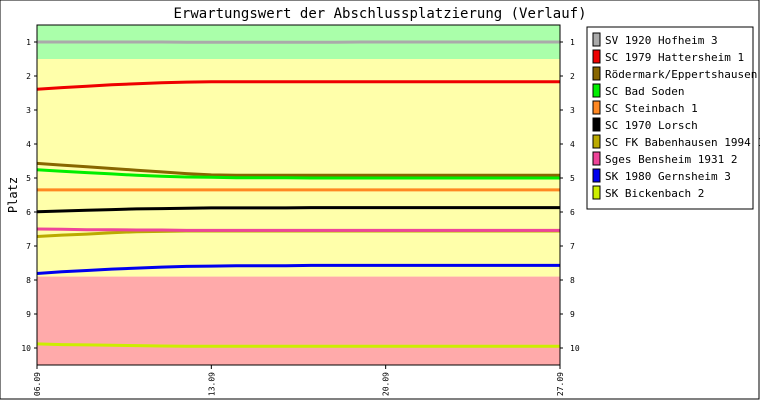 The height and width of the screenshot is (400, 760). What do you see at coordinates (572, 280) in the screenshot?
I see `y-tick-label-right: 8` at bounding box center [572, 280].